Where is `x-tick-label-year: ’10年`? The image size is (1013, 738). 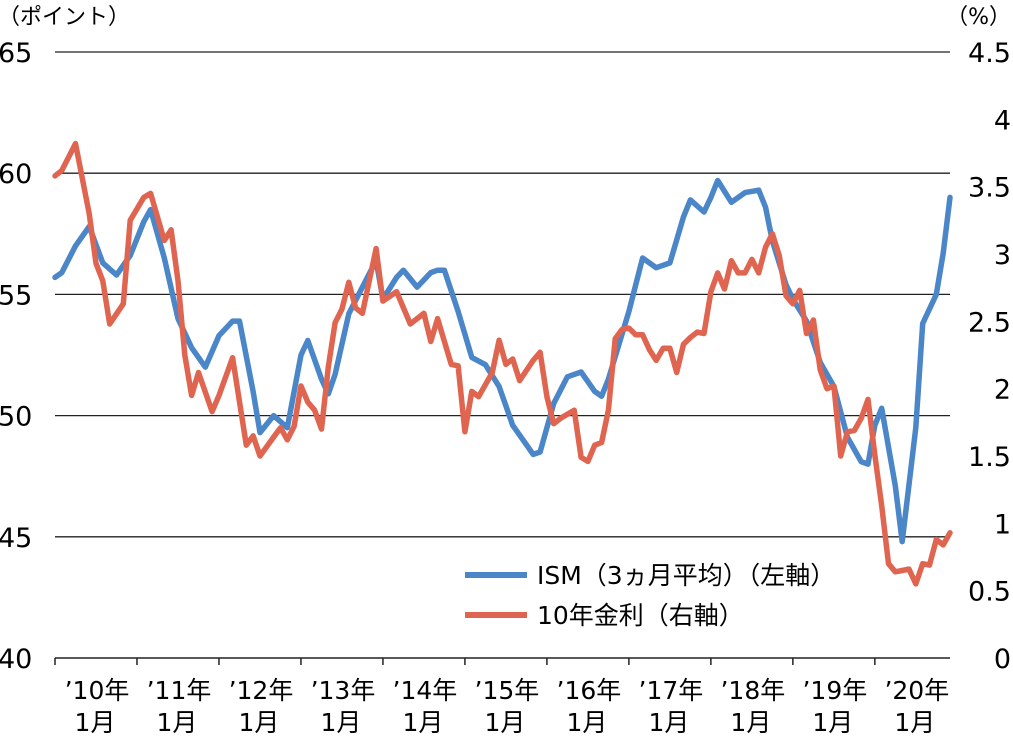 x-tick-label-year: ’10年 is located at coordinates (97, 690).